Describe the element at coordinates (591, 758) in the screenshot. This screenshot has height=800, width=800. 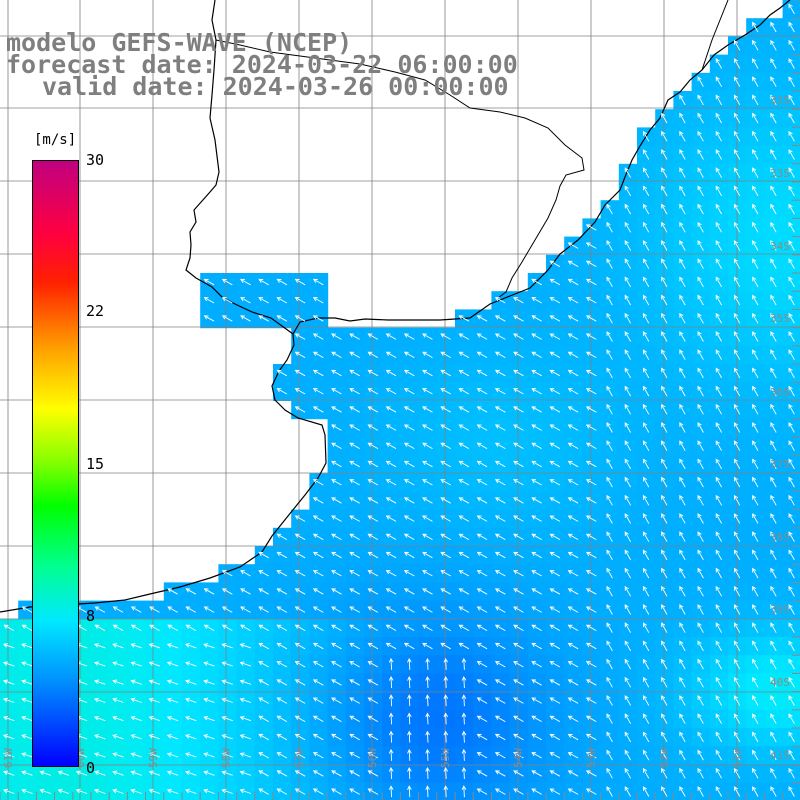
I see `longitude-label: 53W` at that location.